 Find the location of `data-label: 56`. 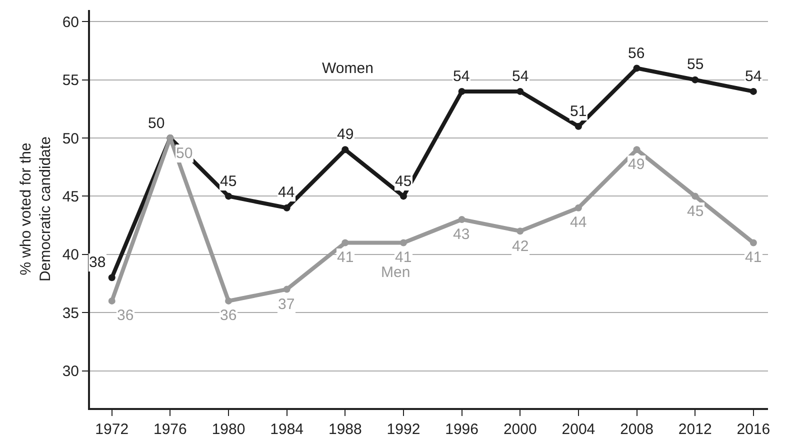

data-label: 56 is located at coordinates (636, 53).